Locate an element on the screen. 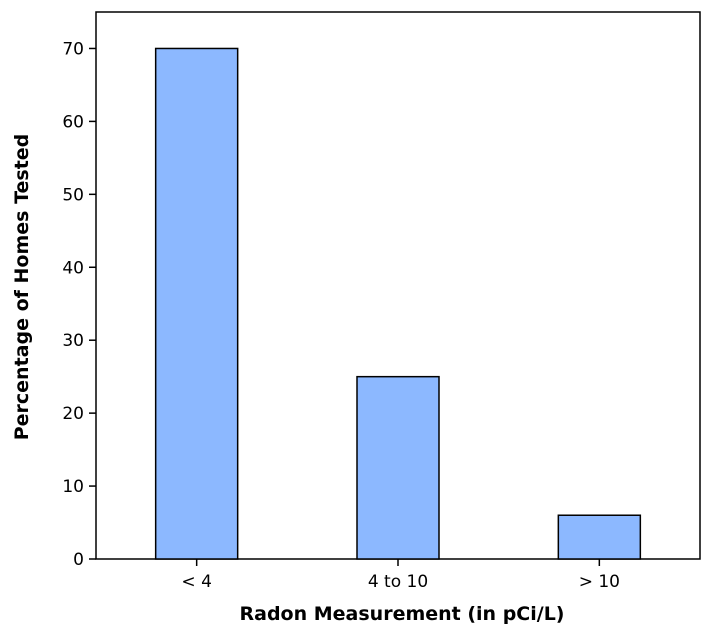  y-axis-ticks: 0 10 20 30 40 50 60 70 is located at coordinates (79, 304).